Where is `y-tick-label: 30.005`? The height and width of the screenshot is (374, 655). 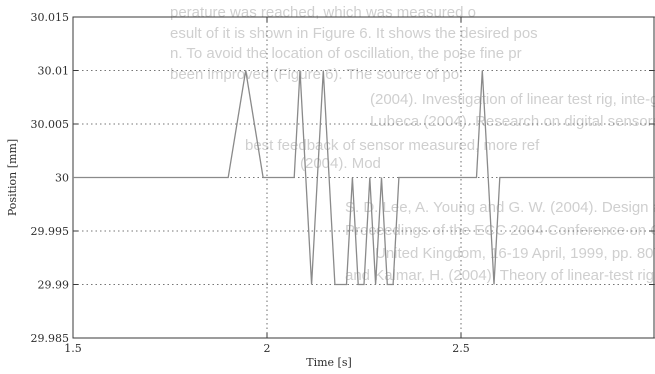
y-tick-label: 30.005 is located at coordinates (50, 124).